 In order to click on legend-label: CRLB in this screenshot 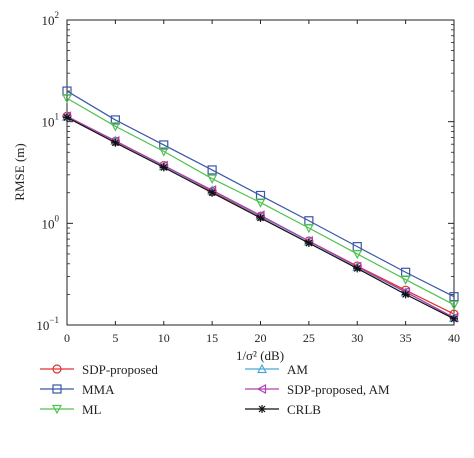, I will do `click(304, 409)`.